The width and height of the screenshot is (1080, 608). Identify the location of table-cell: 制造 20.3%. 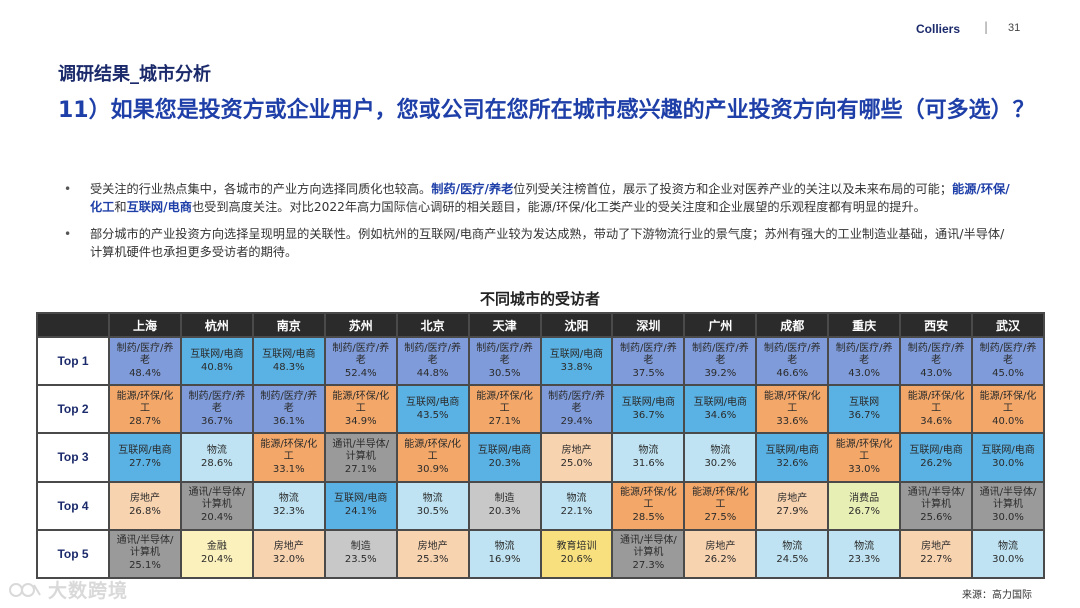
(504, 505).